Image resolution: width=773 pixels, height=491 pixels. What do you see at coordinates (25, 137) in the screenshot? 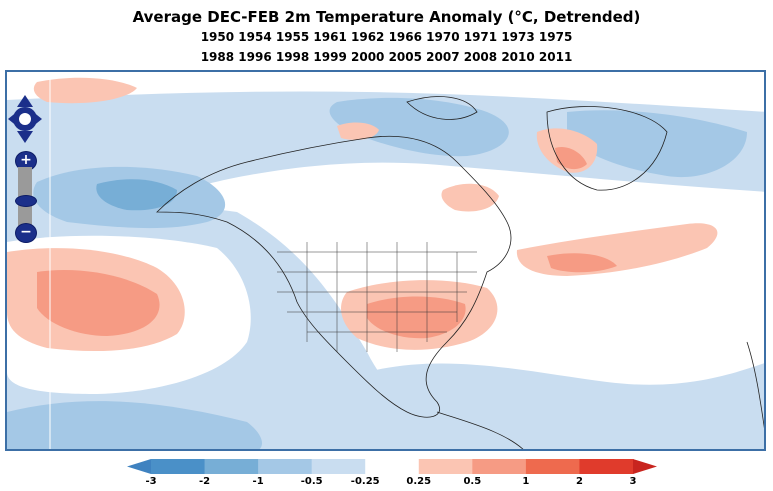
I see `pan-down-icon` at bounding box center [25, 137].